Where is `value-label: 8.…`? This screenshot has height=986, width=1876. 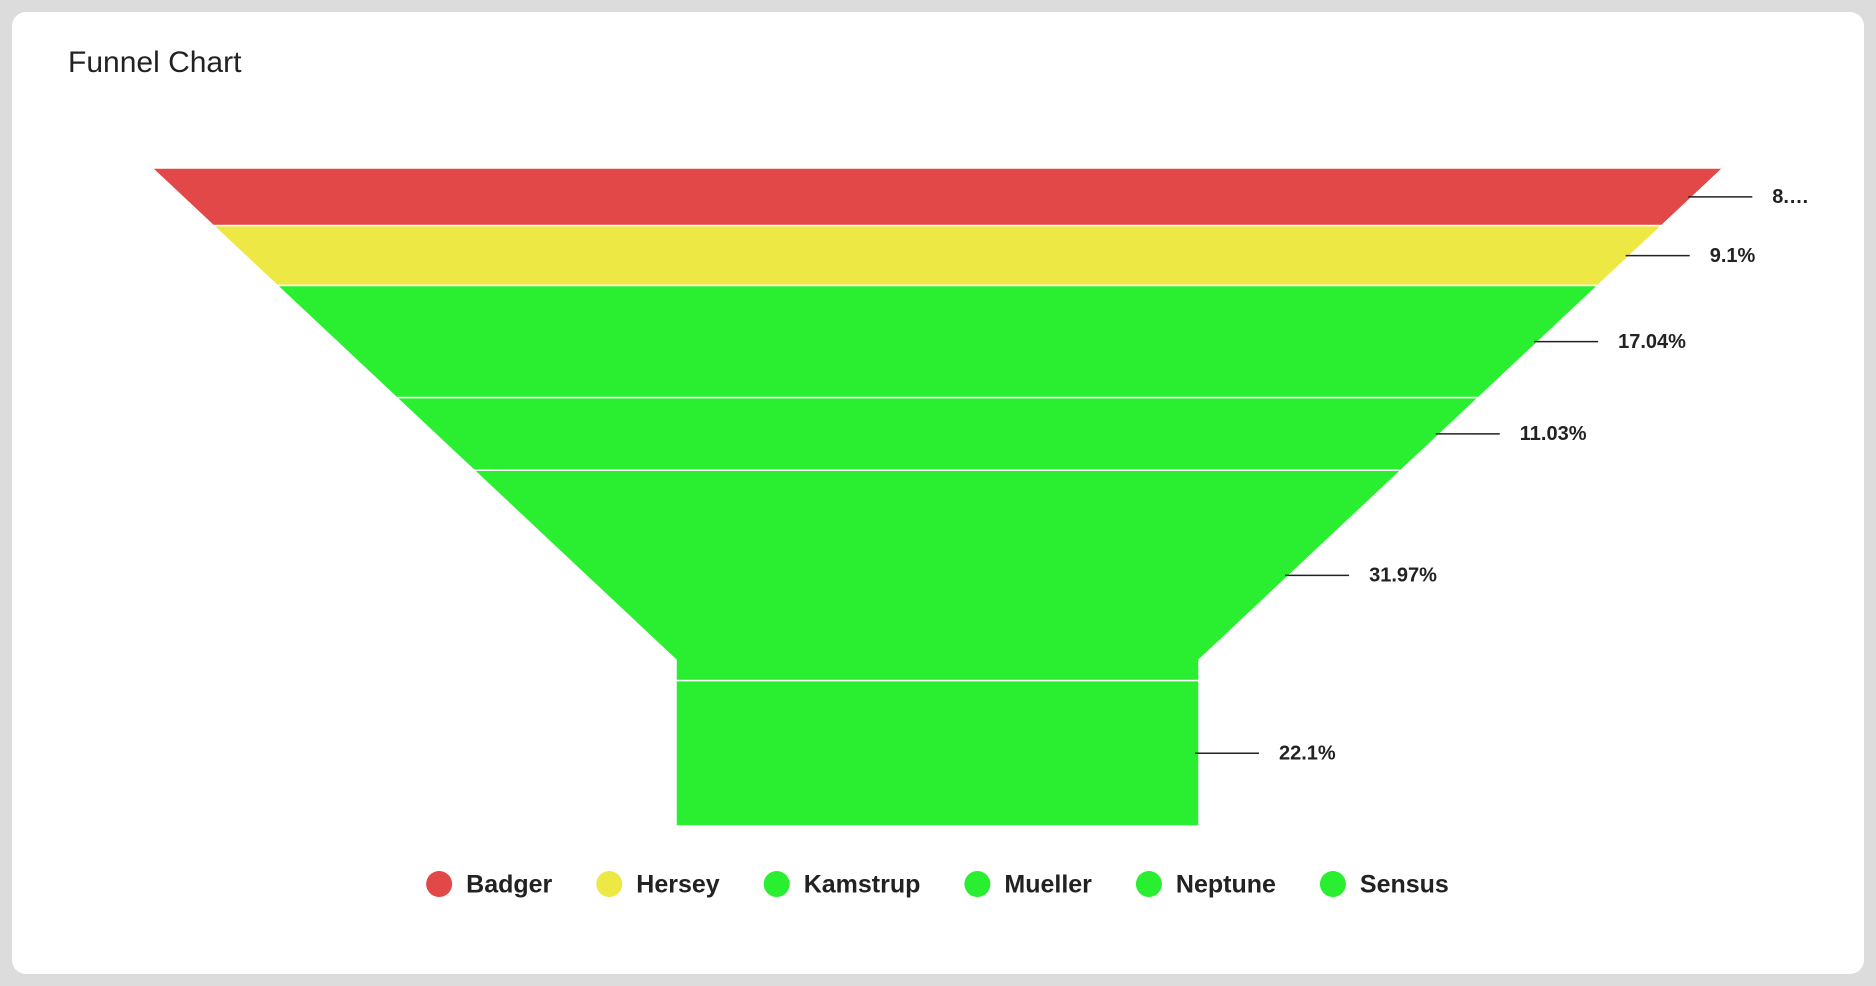 value-label: 8.… is located at coordinates (1790, 197).